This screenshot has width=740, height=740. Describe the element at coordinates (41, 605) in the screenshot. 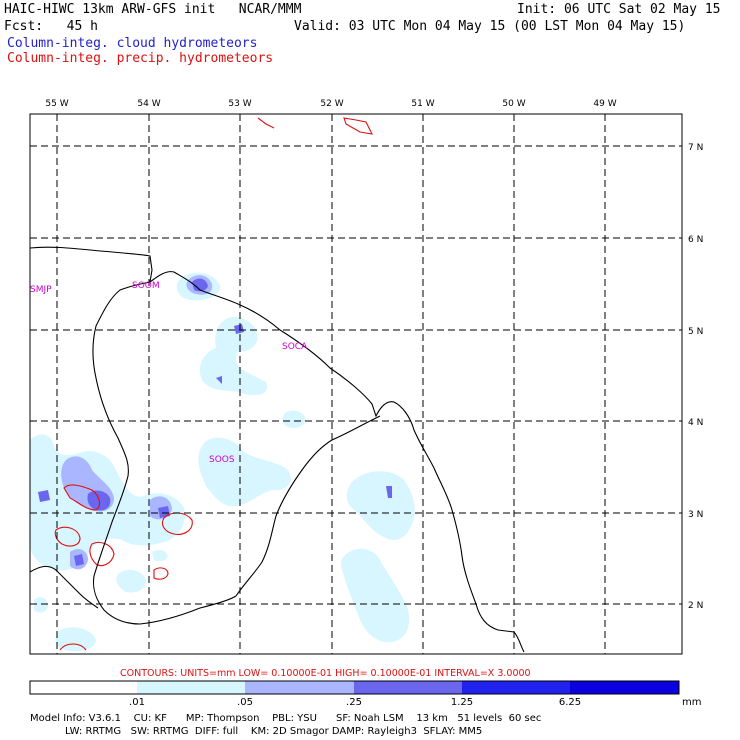

I see `cloud-area-sw-small` at that location.